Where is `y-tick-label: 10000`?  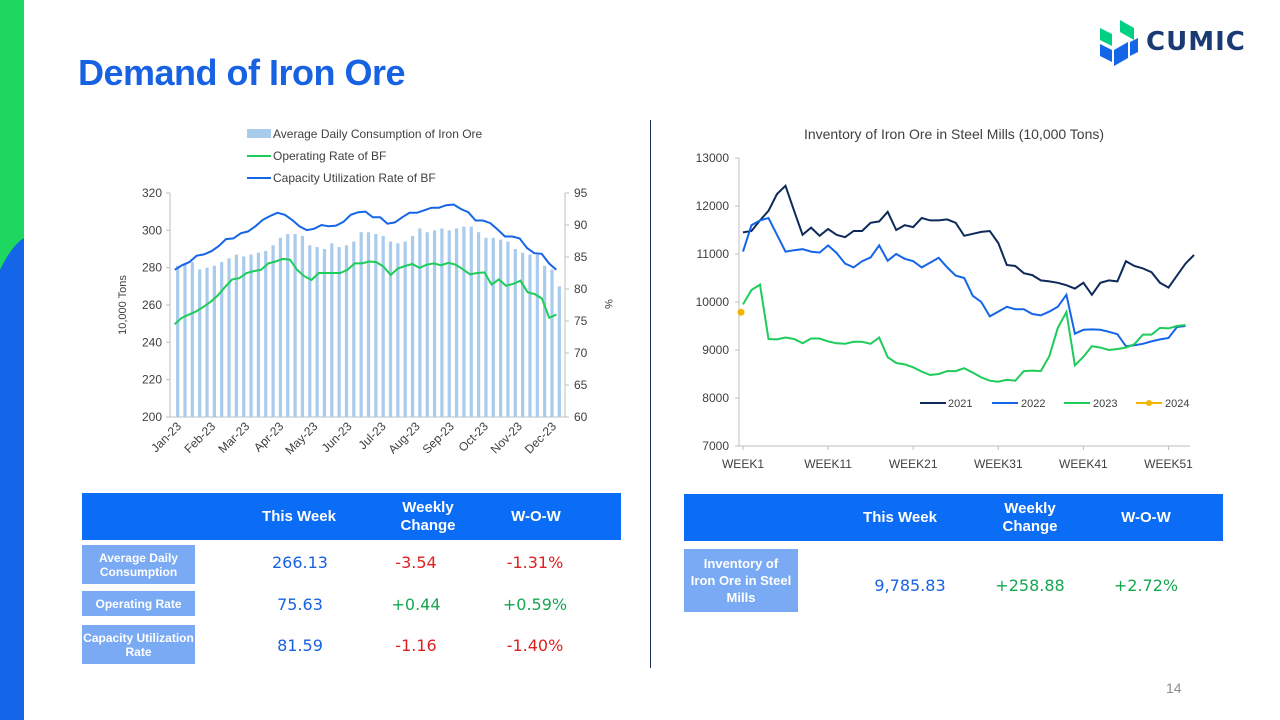
y-tick-label: 10000 is located at coordinates (713, 302).